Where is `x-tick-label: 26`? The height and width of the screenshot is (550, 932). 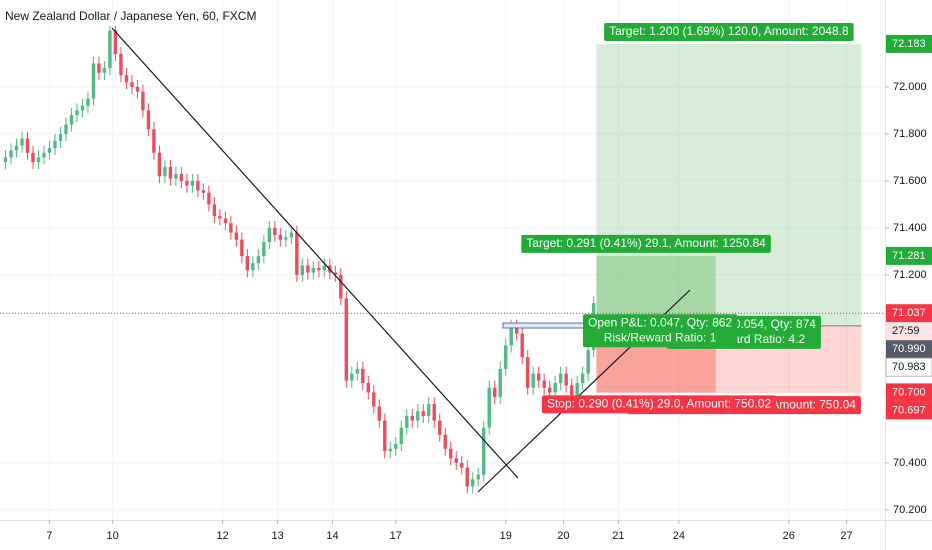
x-tick-label: 26 is located at coordinates (789, 536).